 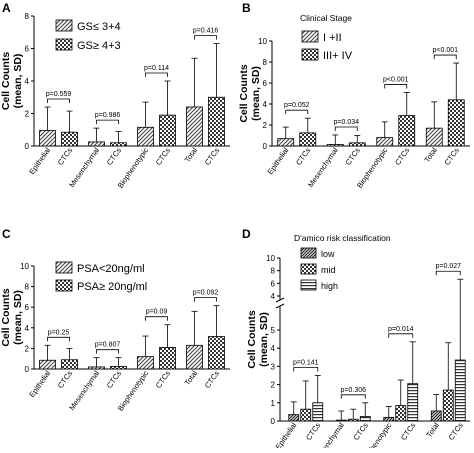 What do you see at coordinates (297, 105) in the screenshot?
I see `p-value: p=0.052` at bounding box center [297, 105].